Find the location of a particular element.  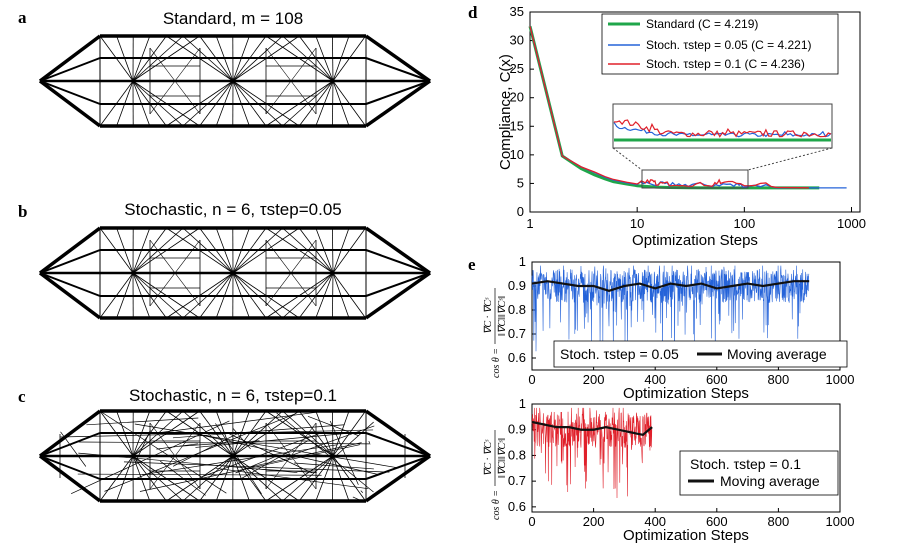

y-tick-label: 25 is located at coordinates (517, 68).